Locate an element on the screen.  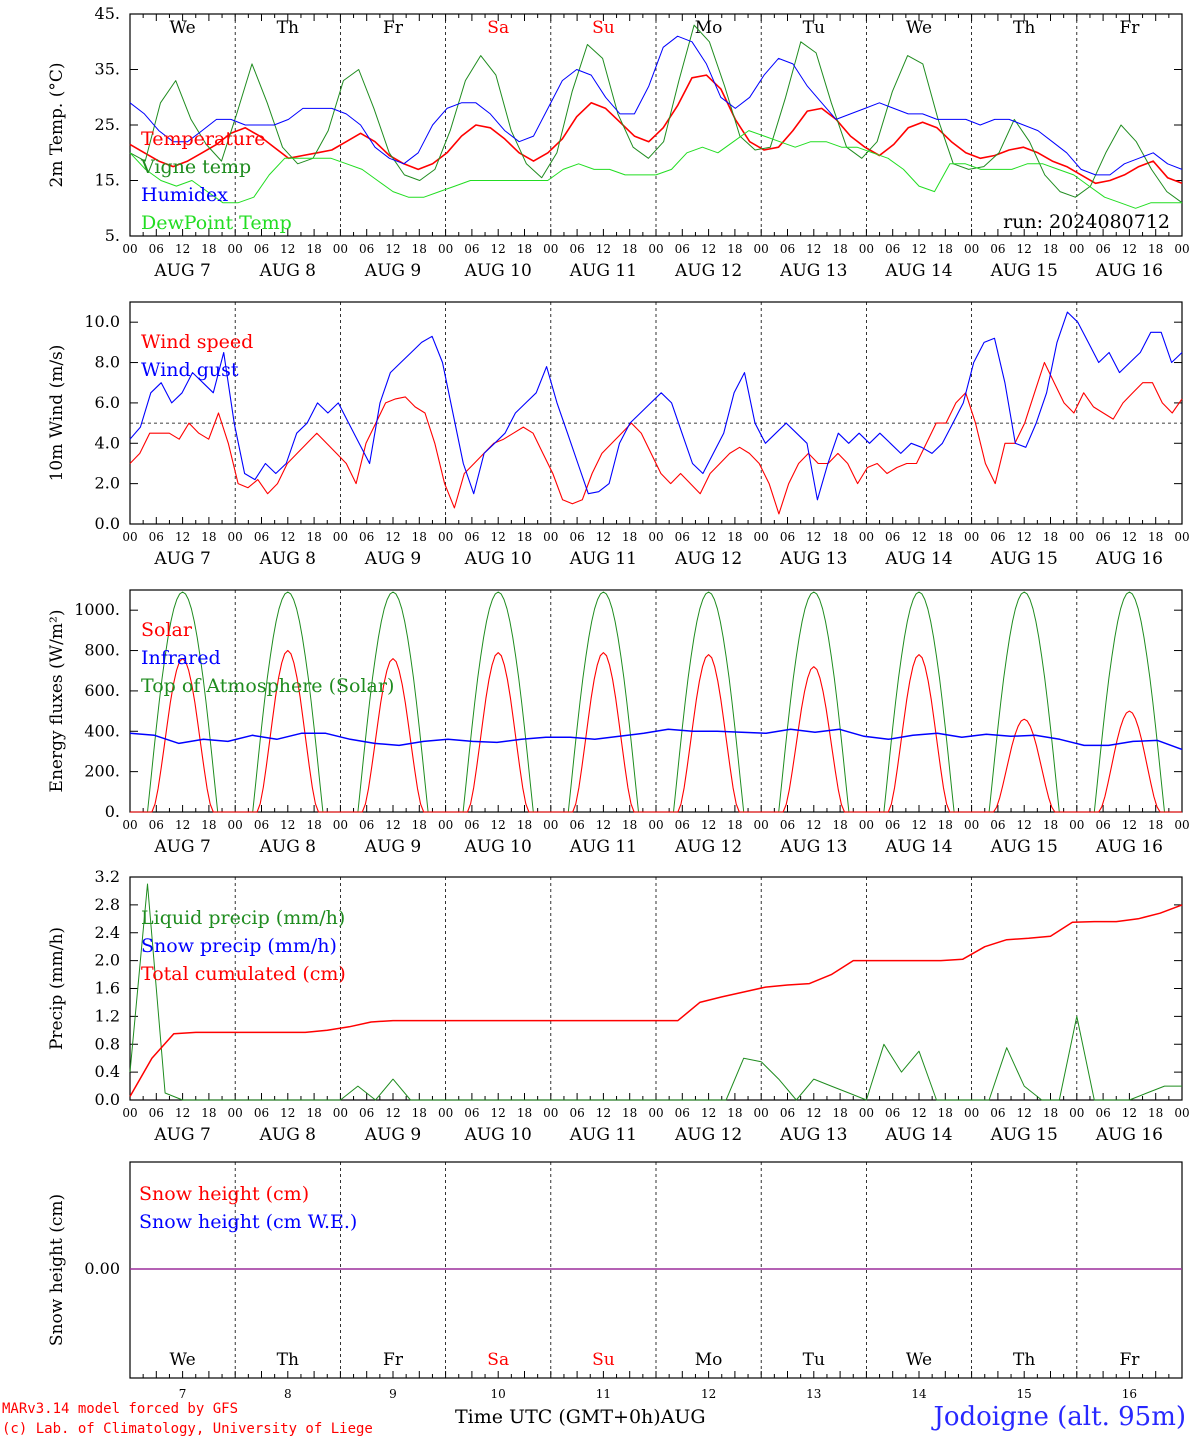
legend-entry: Total cumulated (cm) is located at coordinates (243, 974).